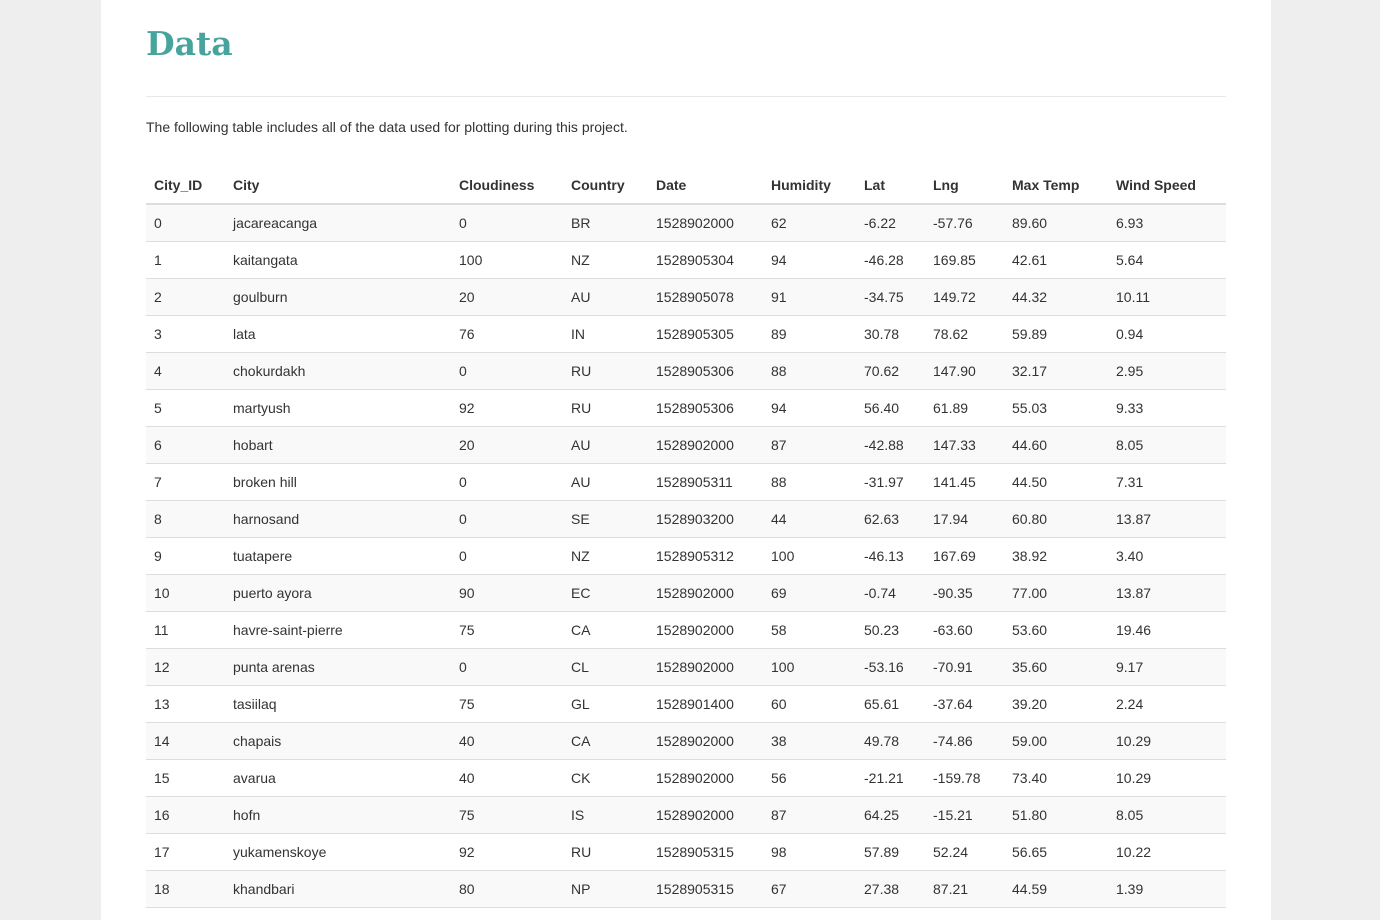 The width and height of the screenshot is (1380, 920). Describe the element at coordinates (705, 482) in the screenshot. I see `cell-date: 1528905311` at that location.